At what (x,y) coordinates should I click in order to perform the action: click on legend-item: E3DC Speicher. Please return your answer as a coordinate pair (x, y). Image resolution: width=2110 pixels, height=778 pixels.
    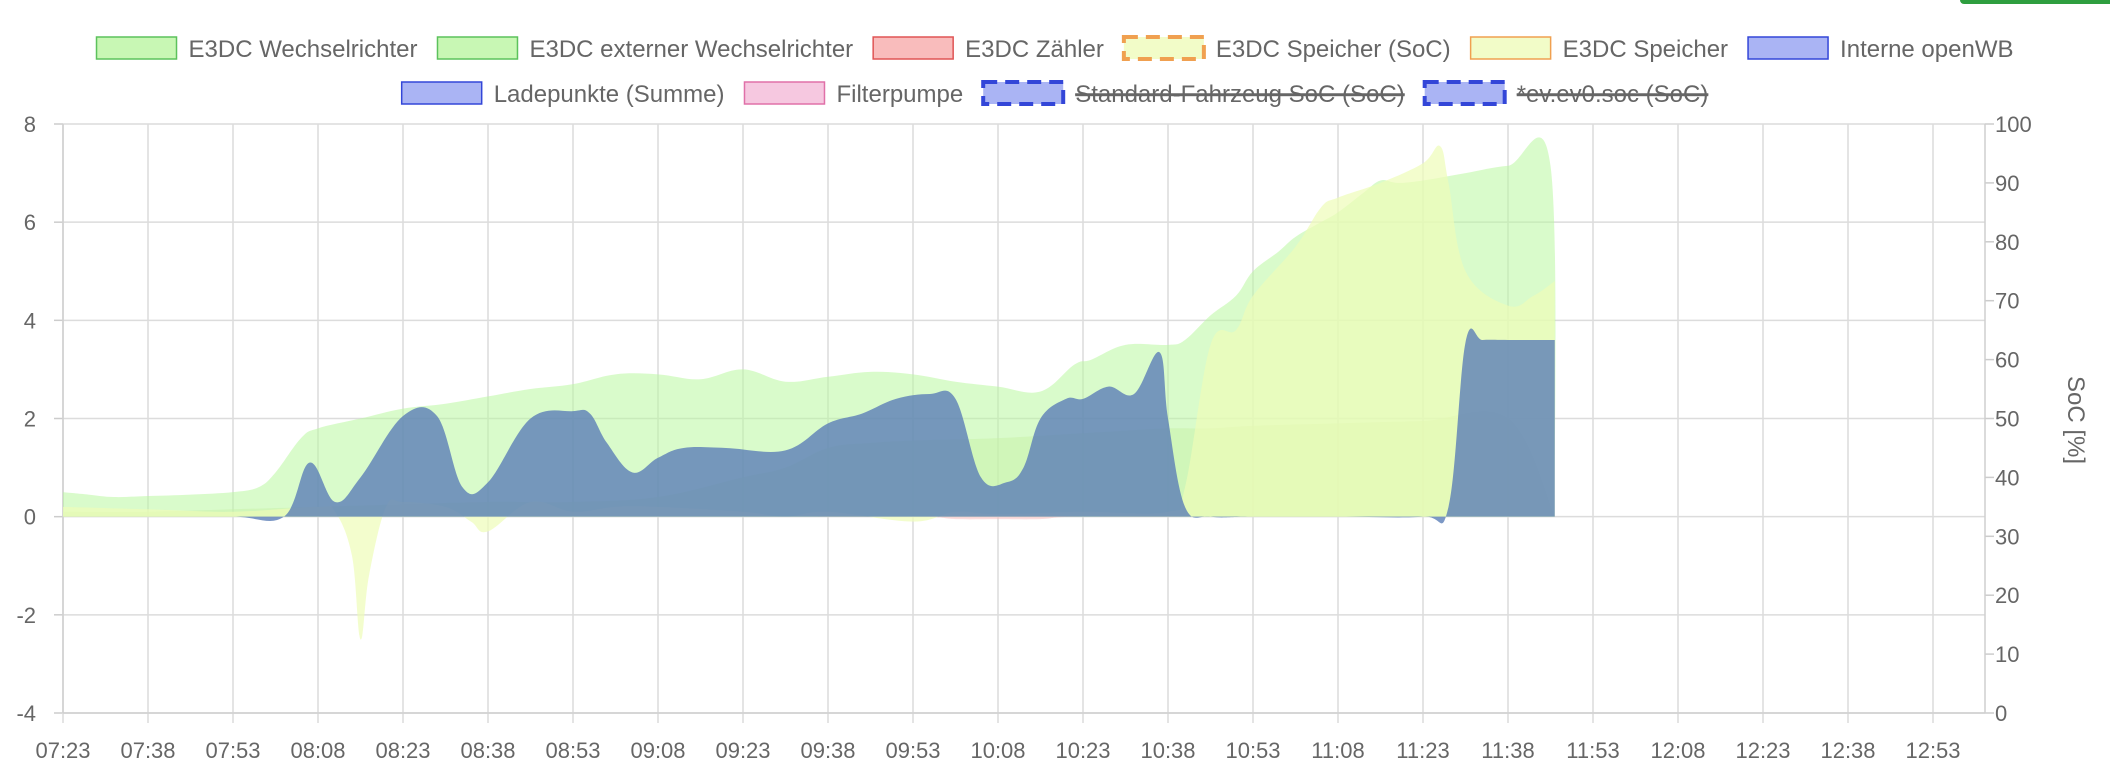
    Looking at the image, I should click on (1598, 49).